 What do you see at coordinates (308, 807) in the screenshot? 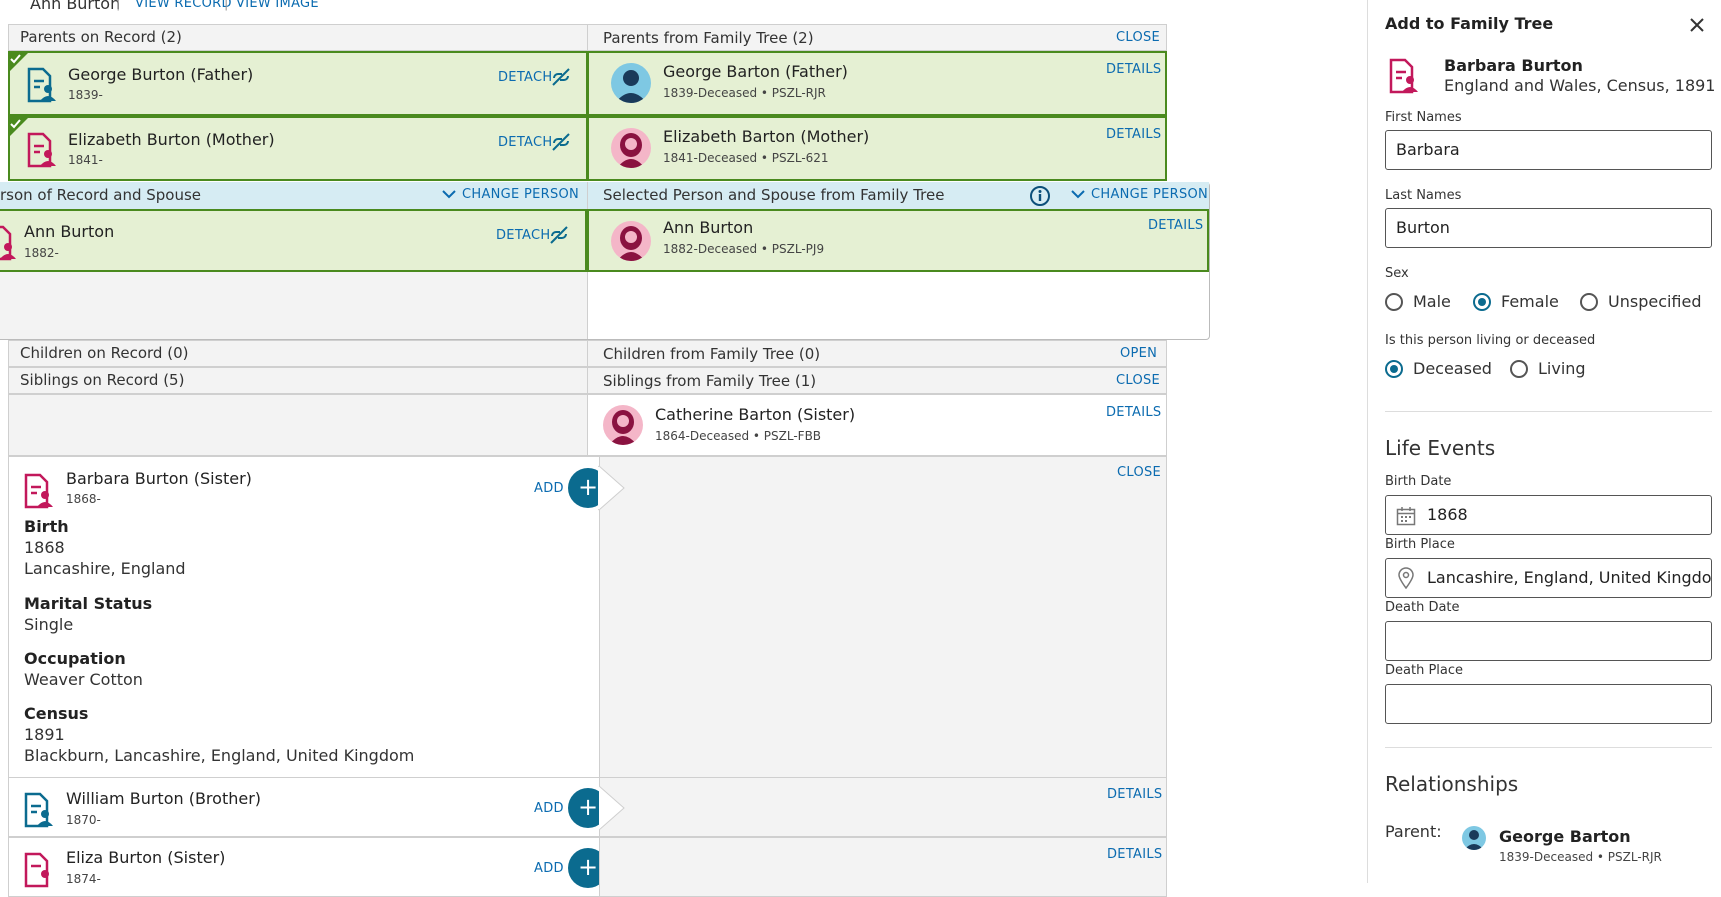
I see `sibling-record-row: William Burton (Brother) 1870- ADD +` at bounding box center [308, 807].